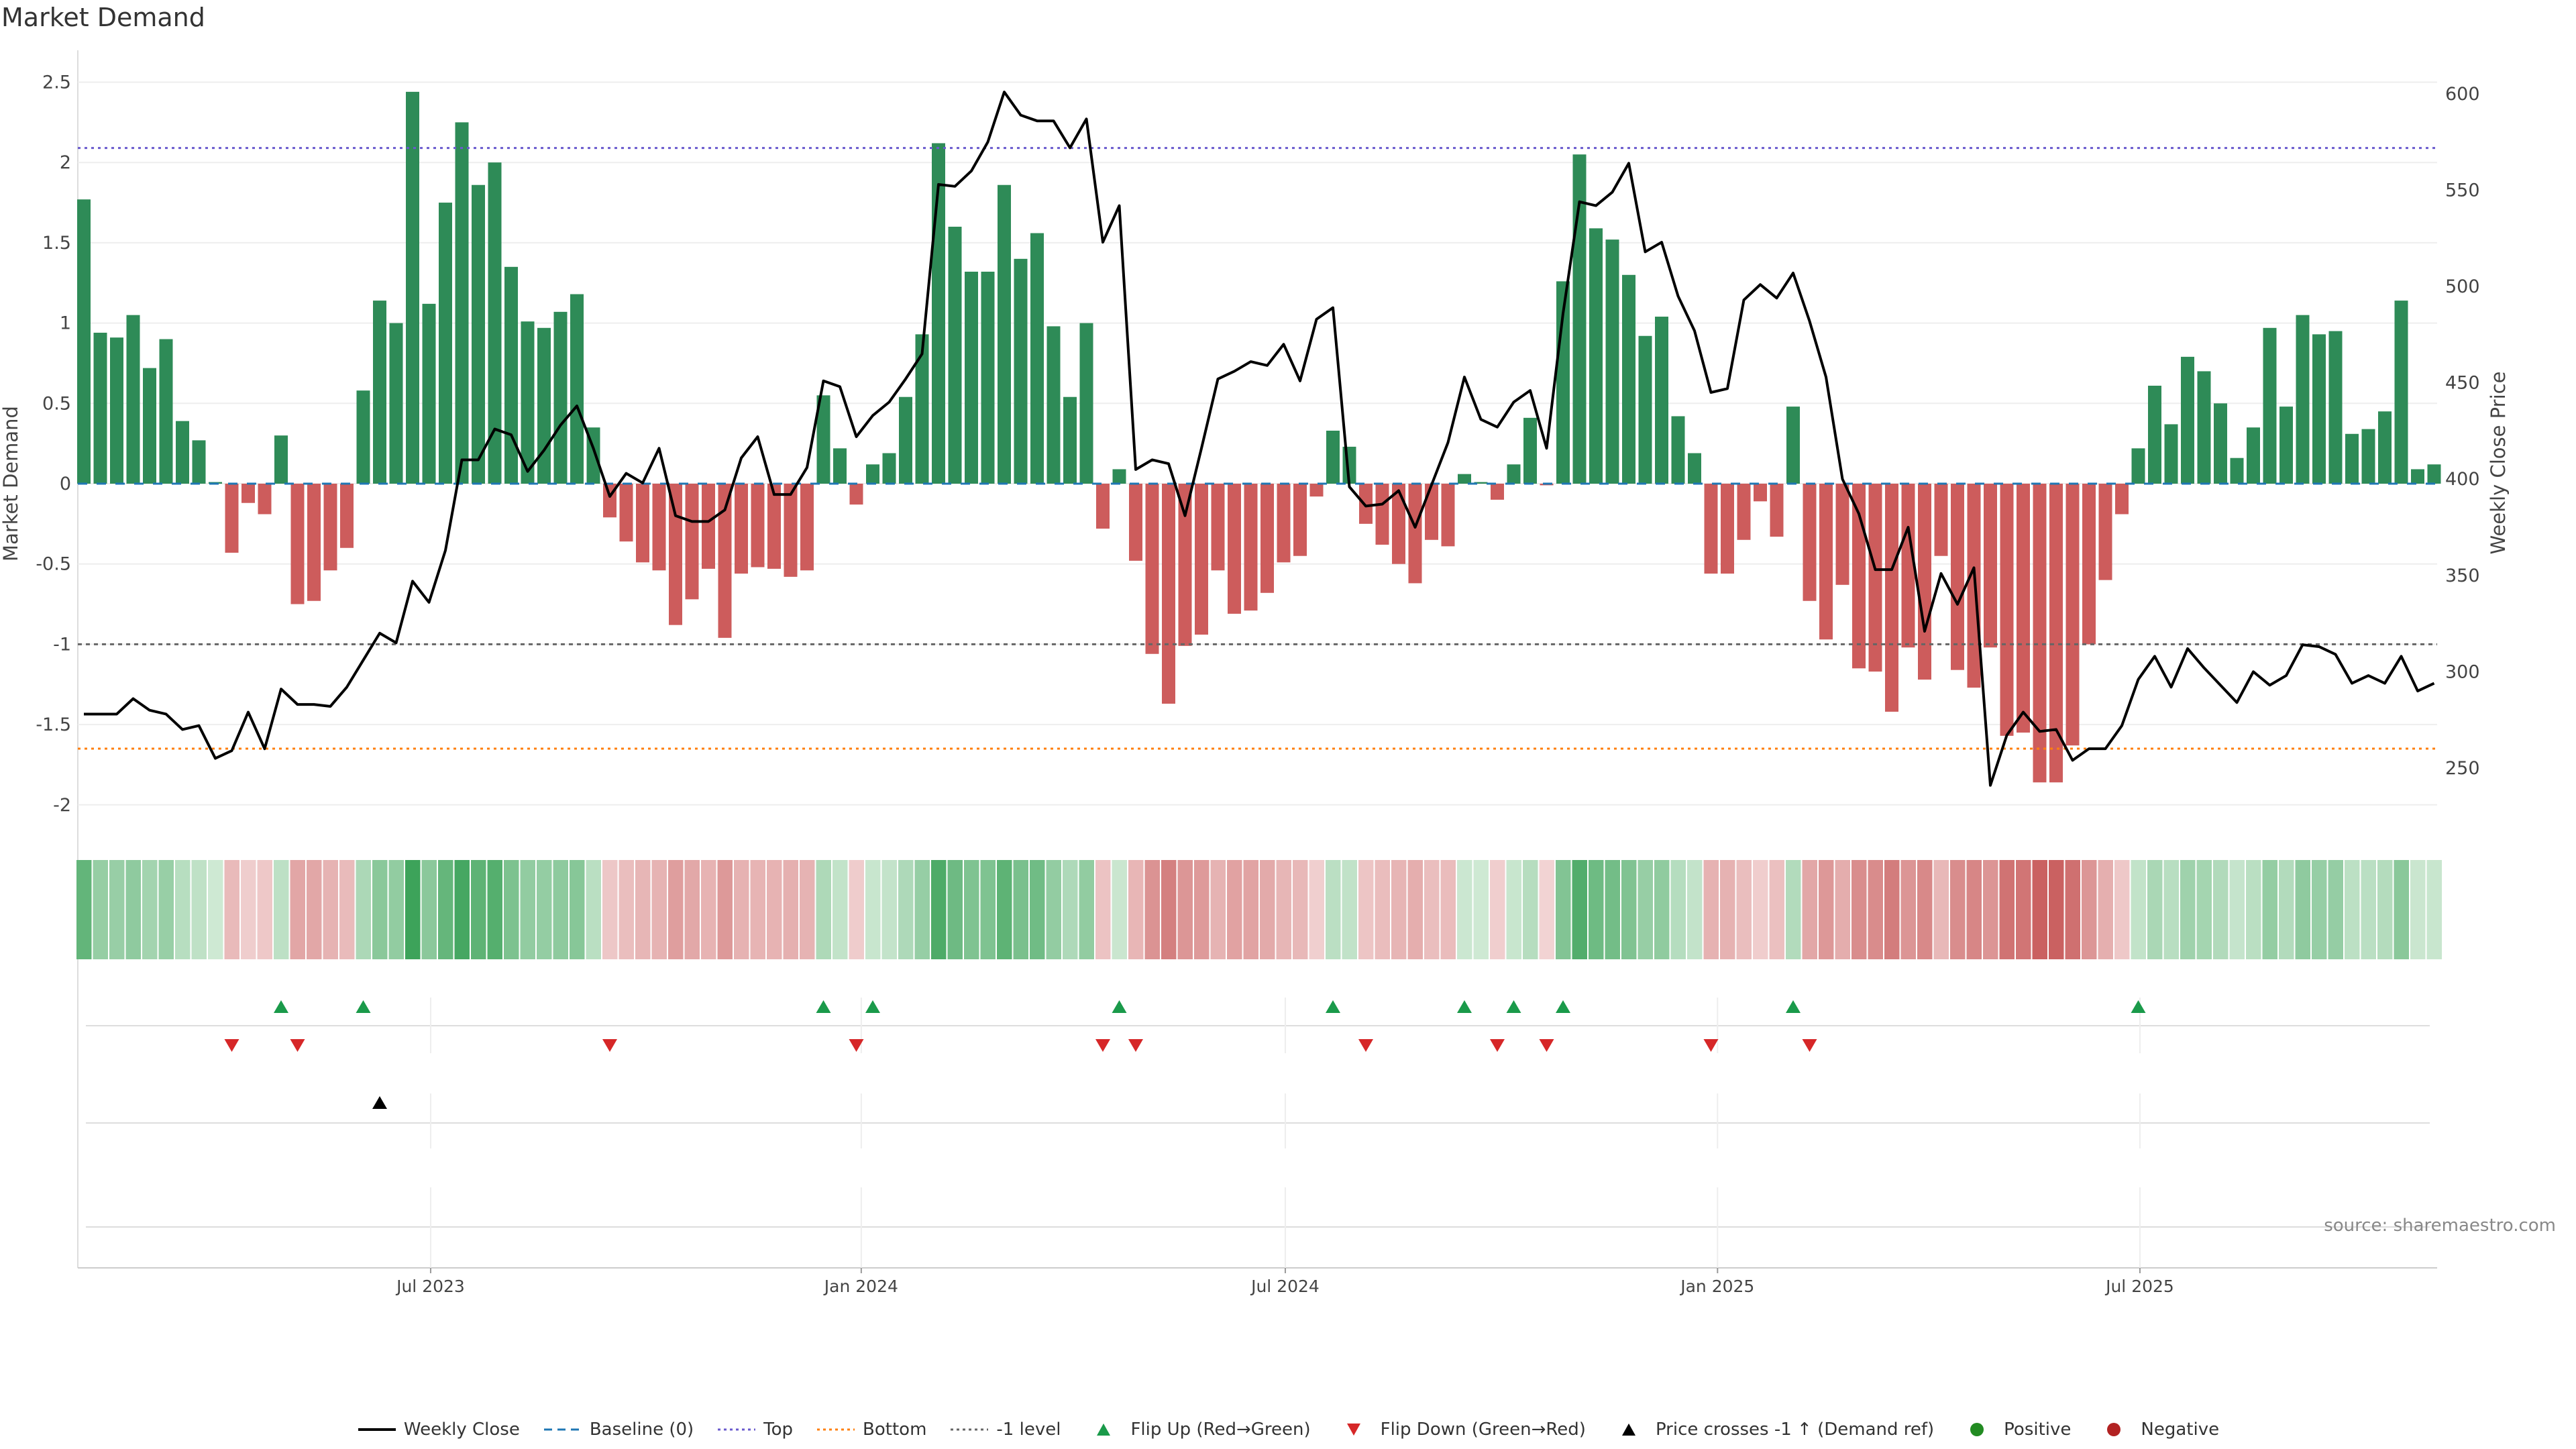  Describe the element at coordinates (754, 1429) in the screenshot. I see `legend-item-top: Top` at that location.